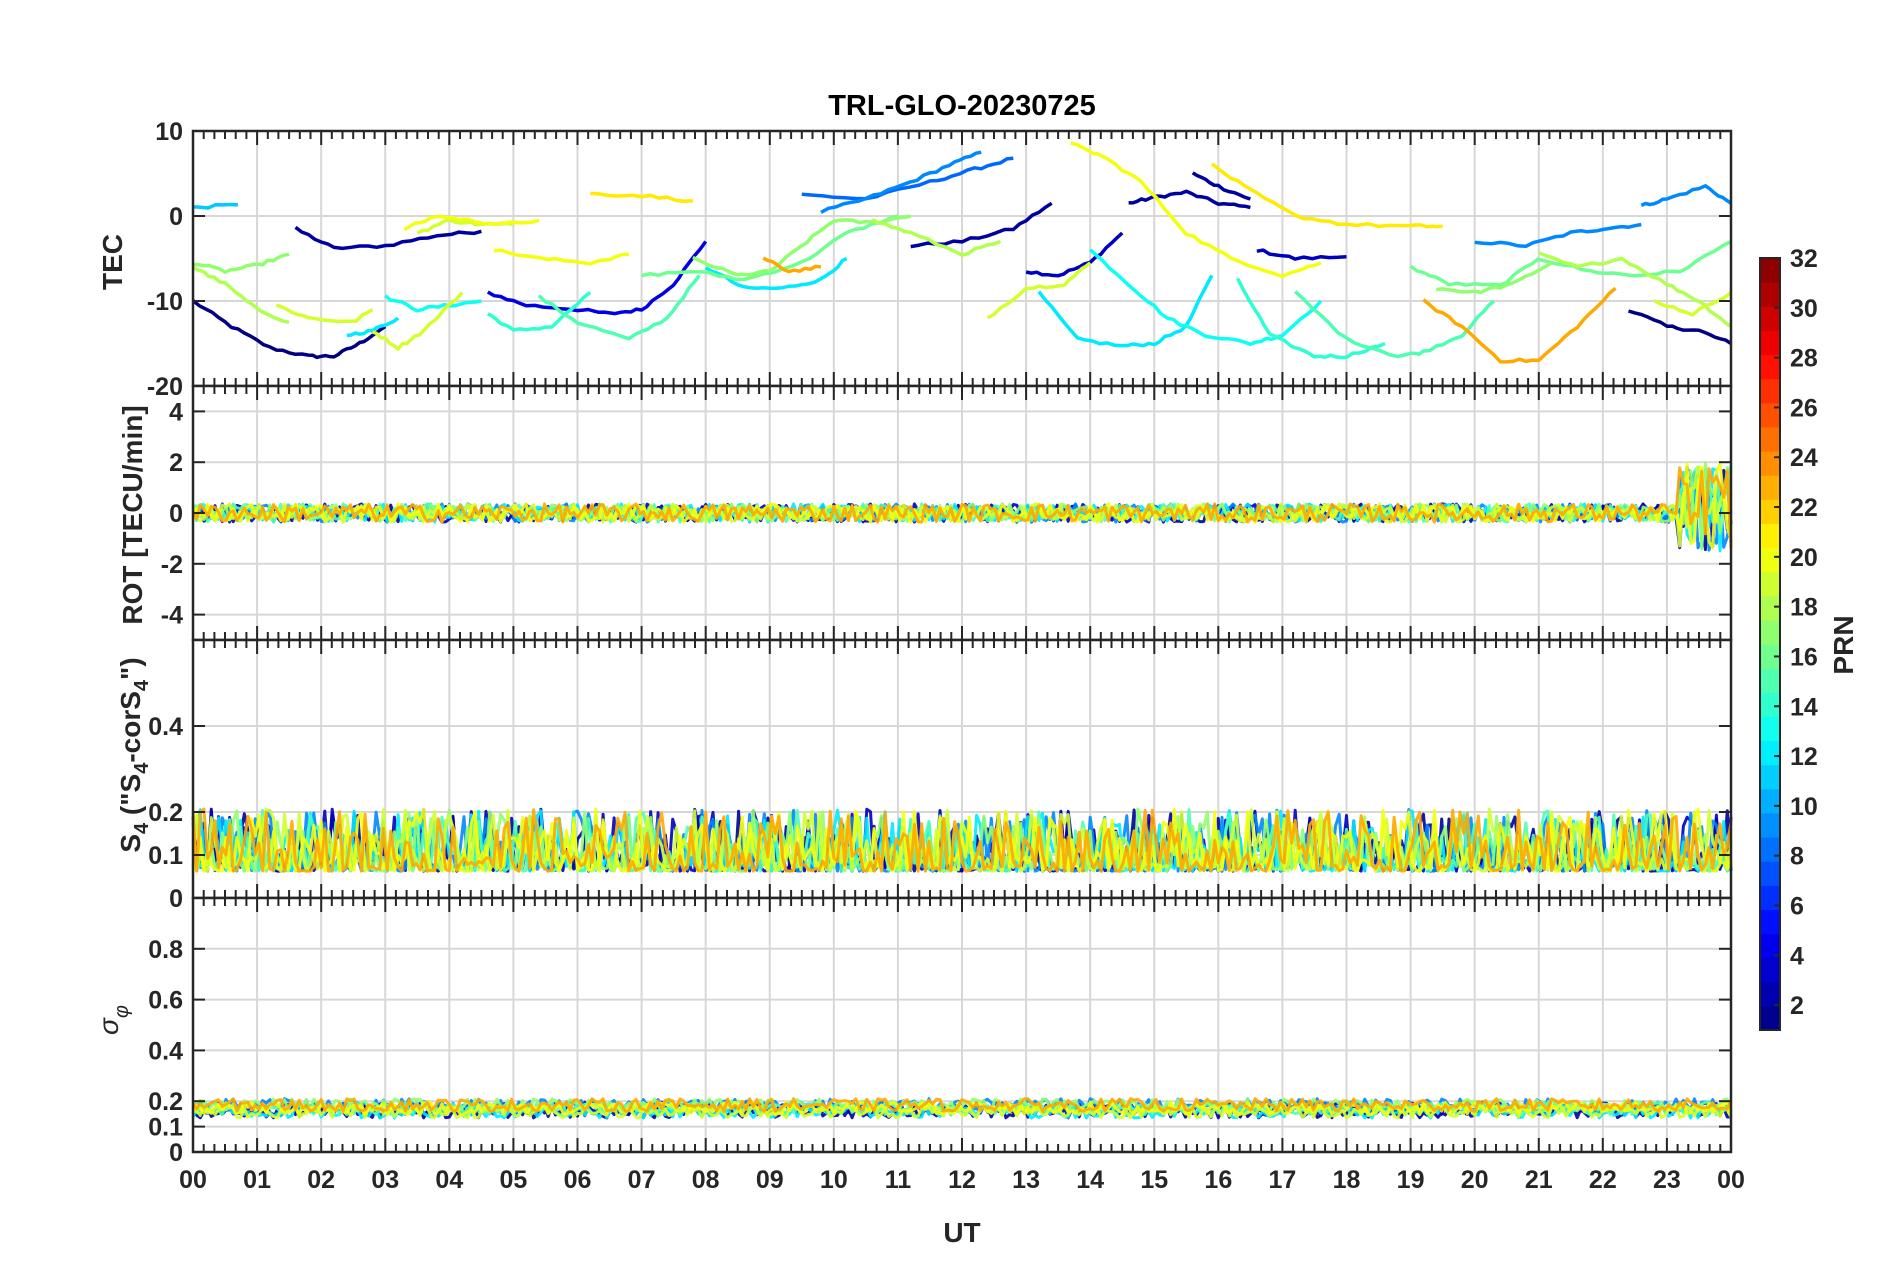 Image resolution: width=1902 pixels, height=1277 pixels. Describe the element at coordinates (176, 217) in the screenshot. I see `y-tick-label-tec: 0` at that location.